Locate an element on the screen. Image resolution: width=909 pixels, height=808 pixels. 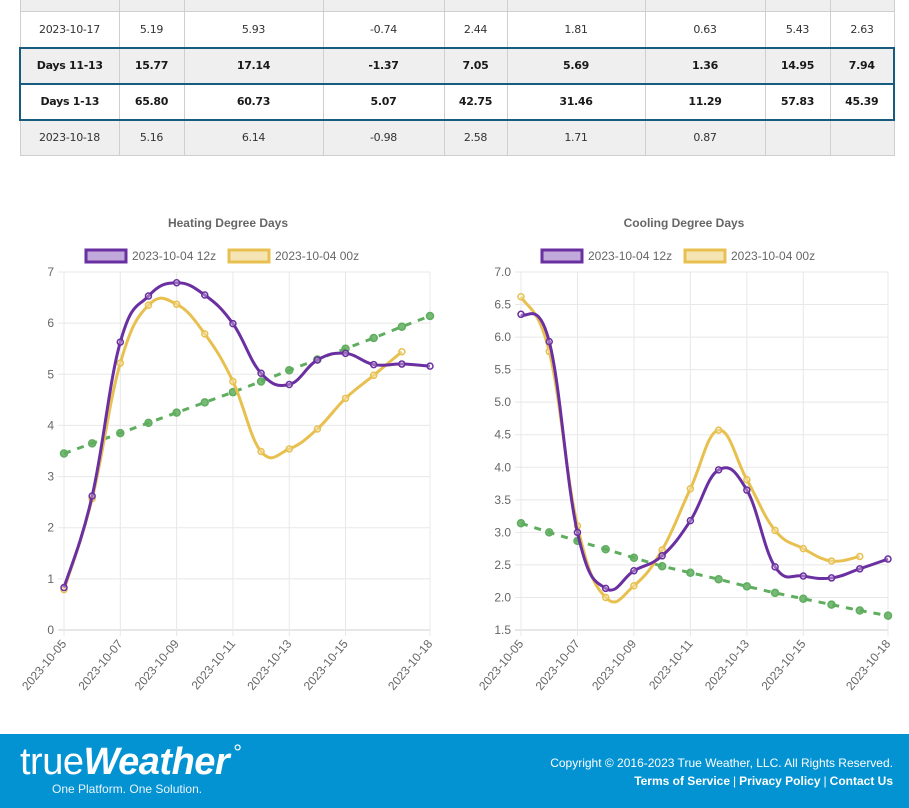
privacy-policy-link: Privacy Policy is located at coordinates (780, 781).